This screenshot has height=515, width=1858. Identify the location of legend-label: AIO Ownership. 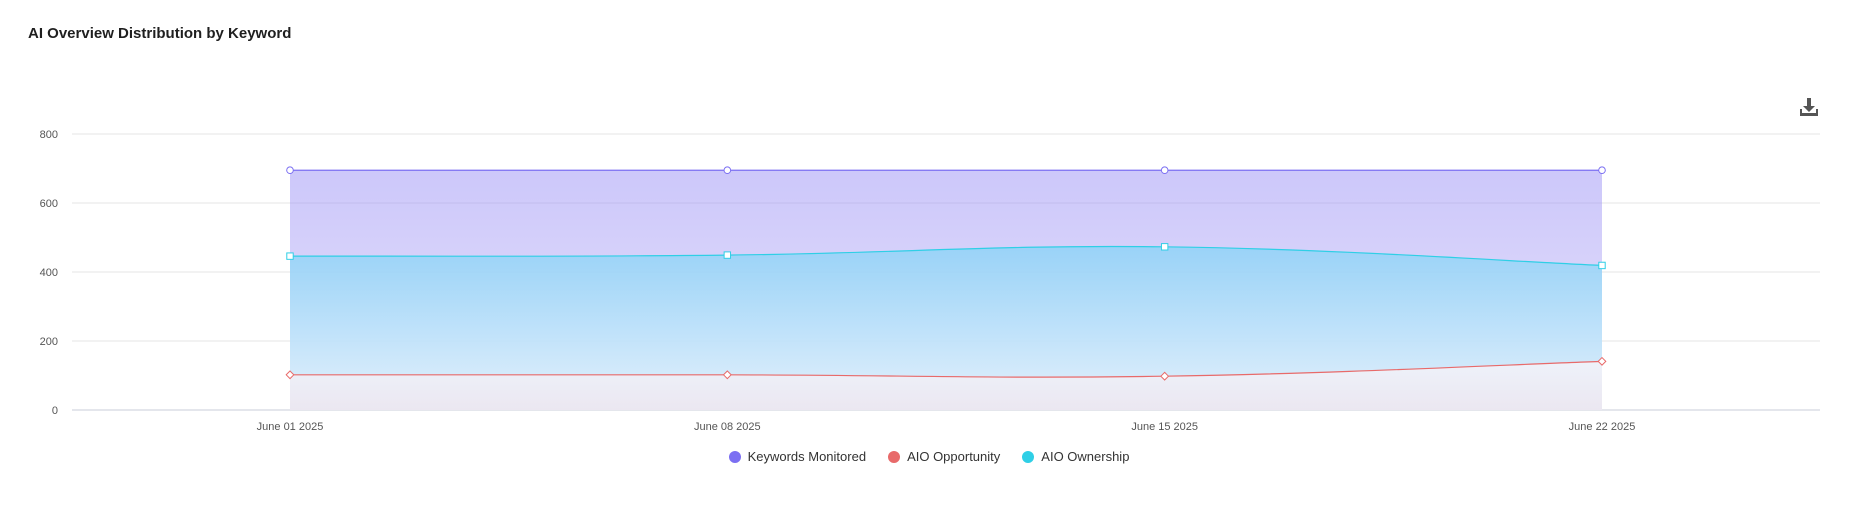
(1085, 456).